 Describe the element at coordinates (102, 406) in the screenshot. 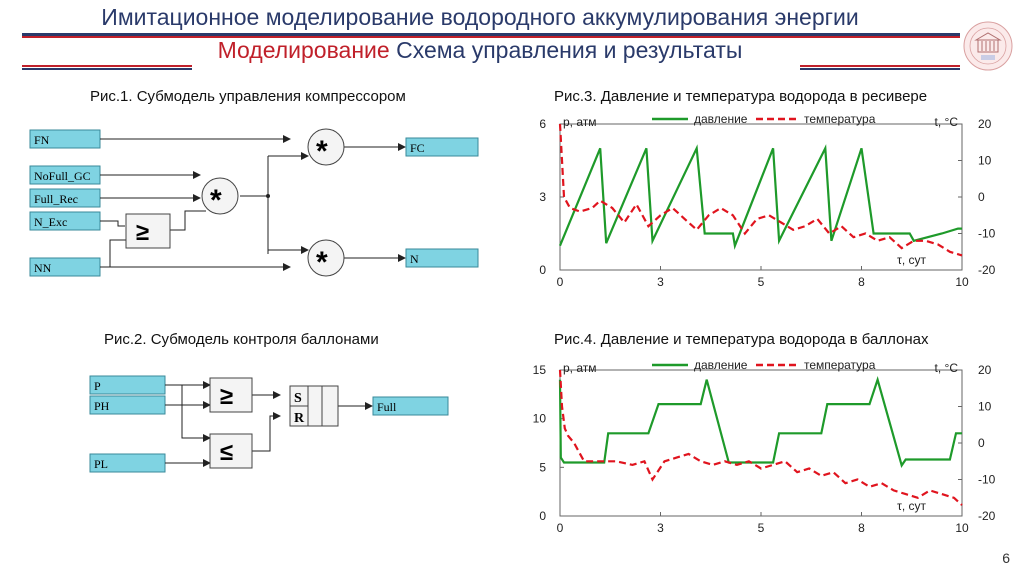

I see `fig2-input-ph-label: PH` at that location.